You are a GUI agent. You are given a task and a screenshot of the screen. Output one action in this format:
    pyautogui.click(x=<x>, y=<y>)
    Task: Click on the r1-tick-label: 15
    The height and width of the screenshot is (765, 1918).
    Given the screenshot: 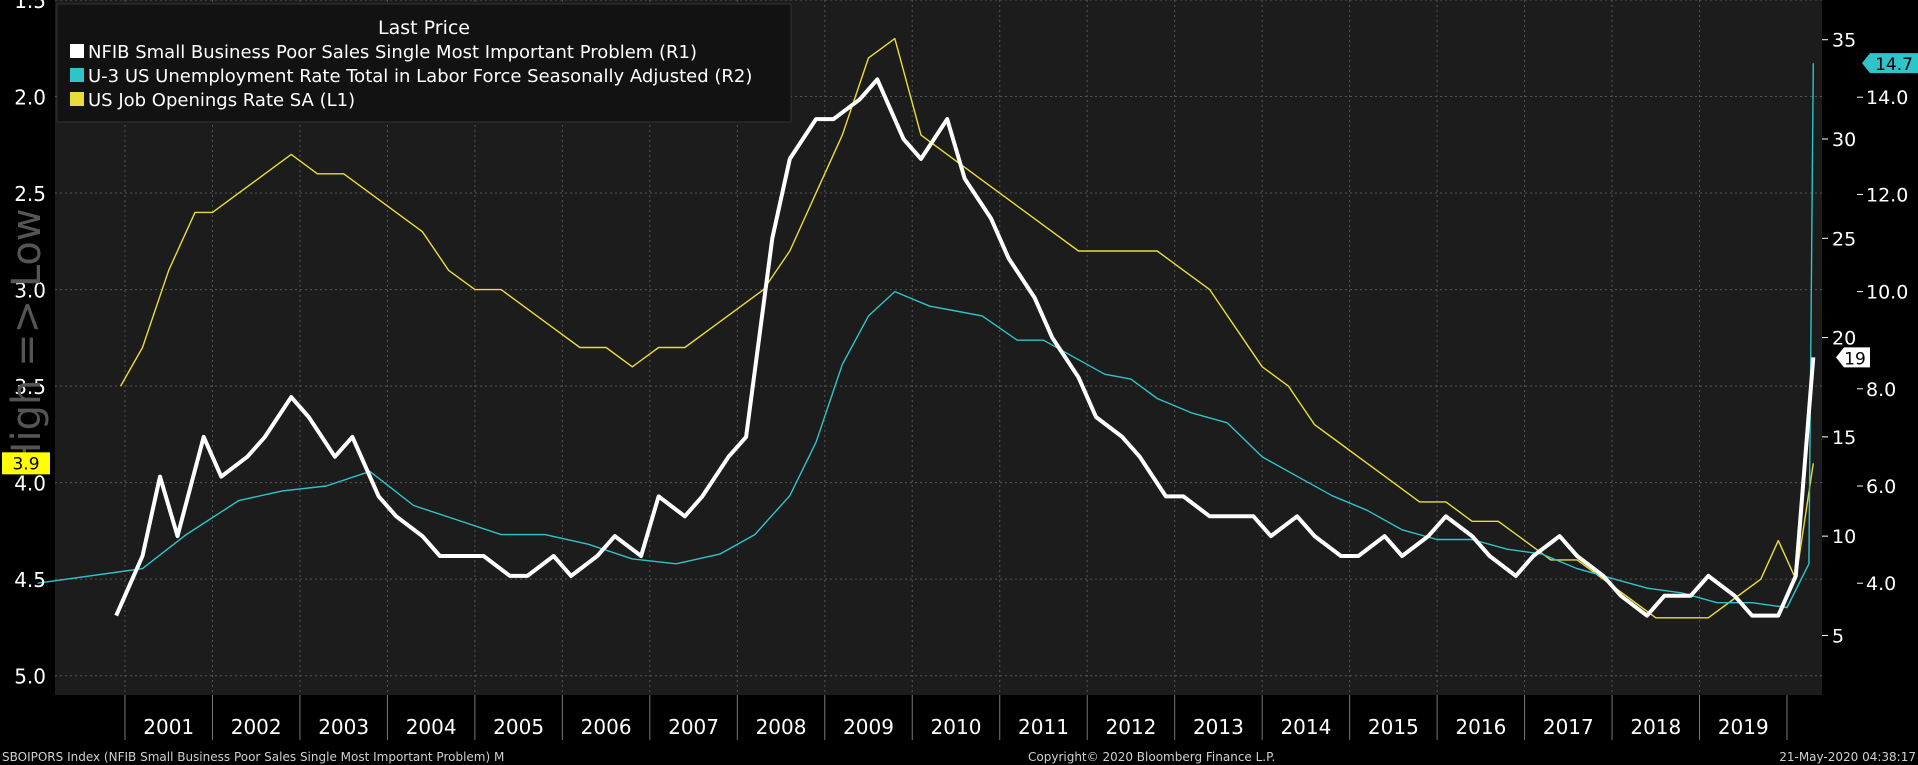 What is the action you would take?
    pyautogui.click(x=1844, y=438)
    